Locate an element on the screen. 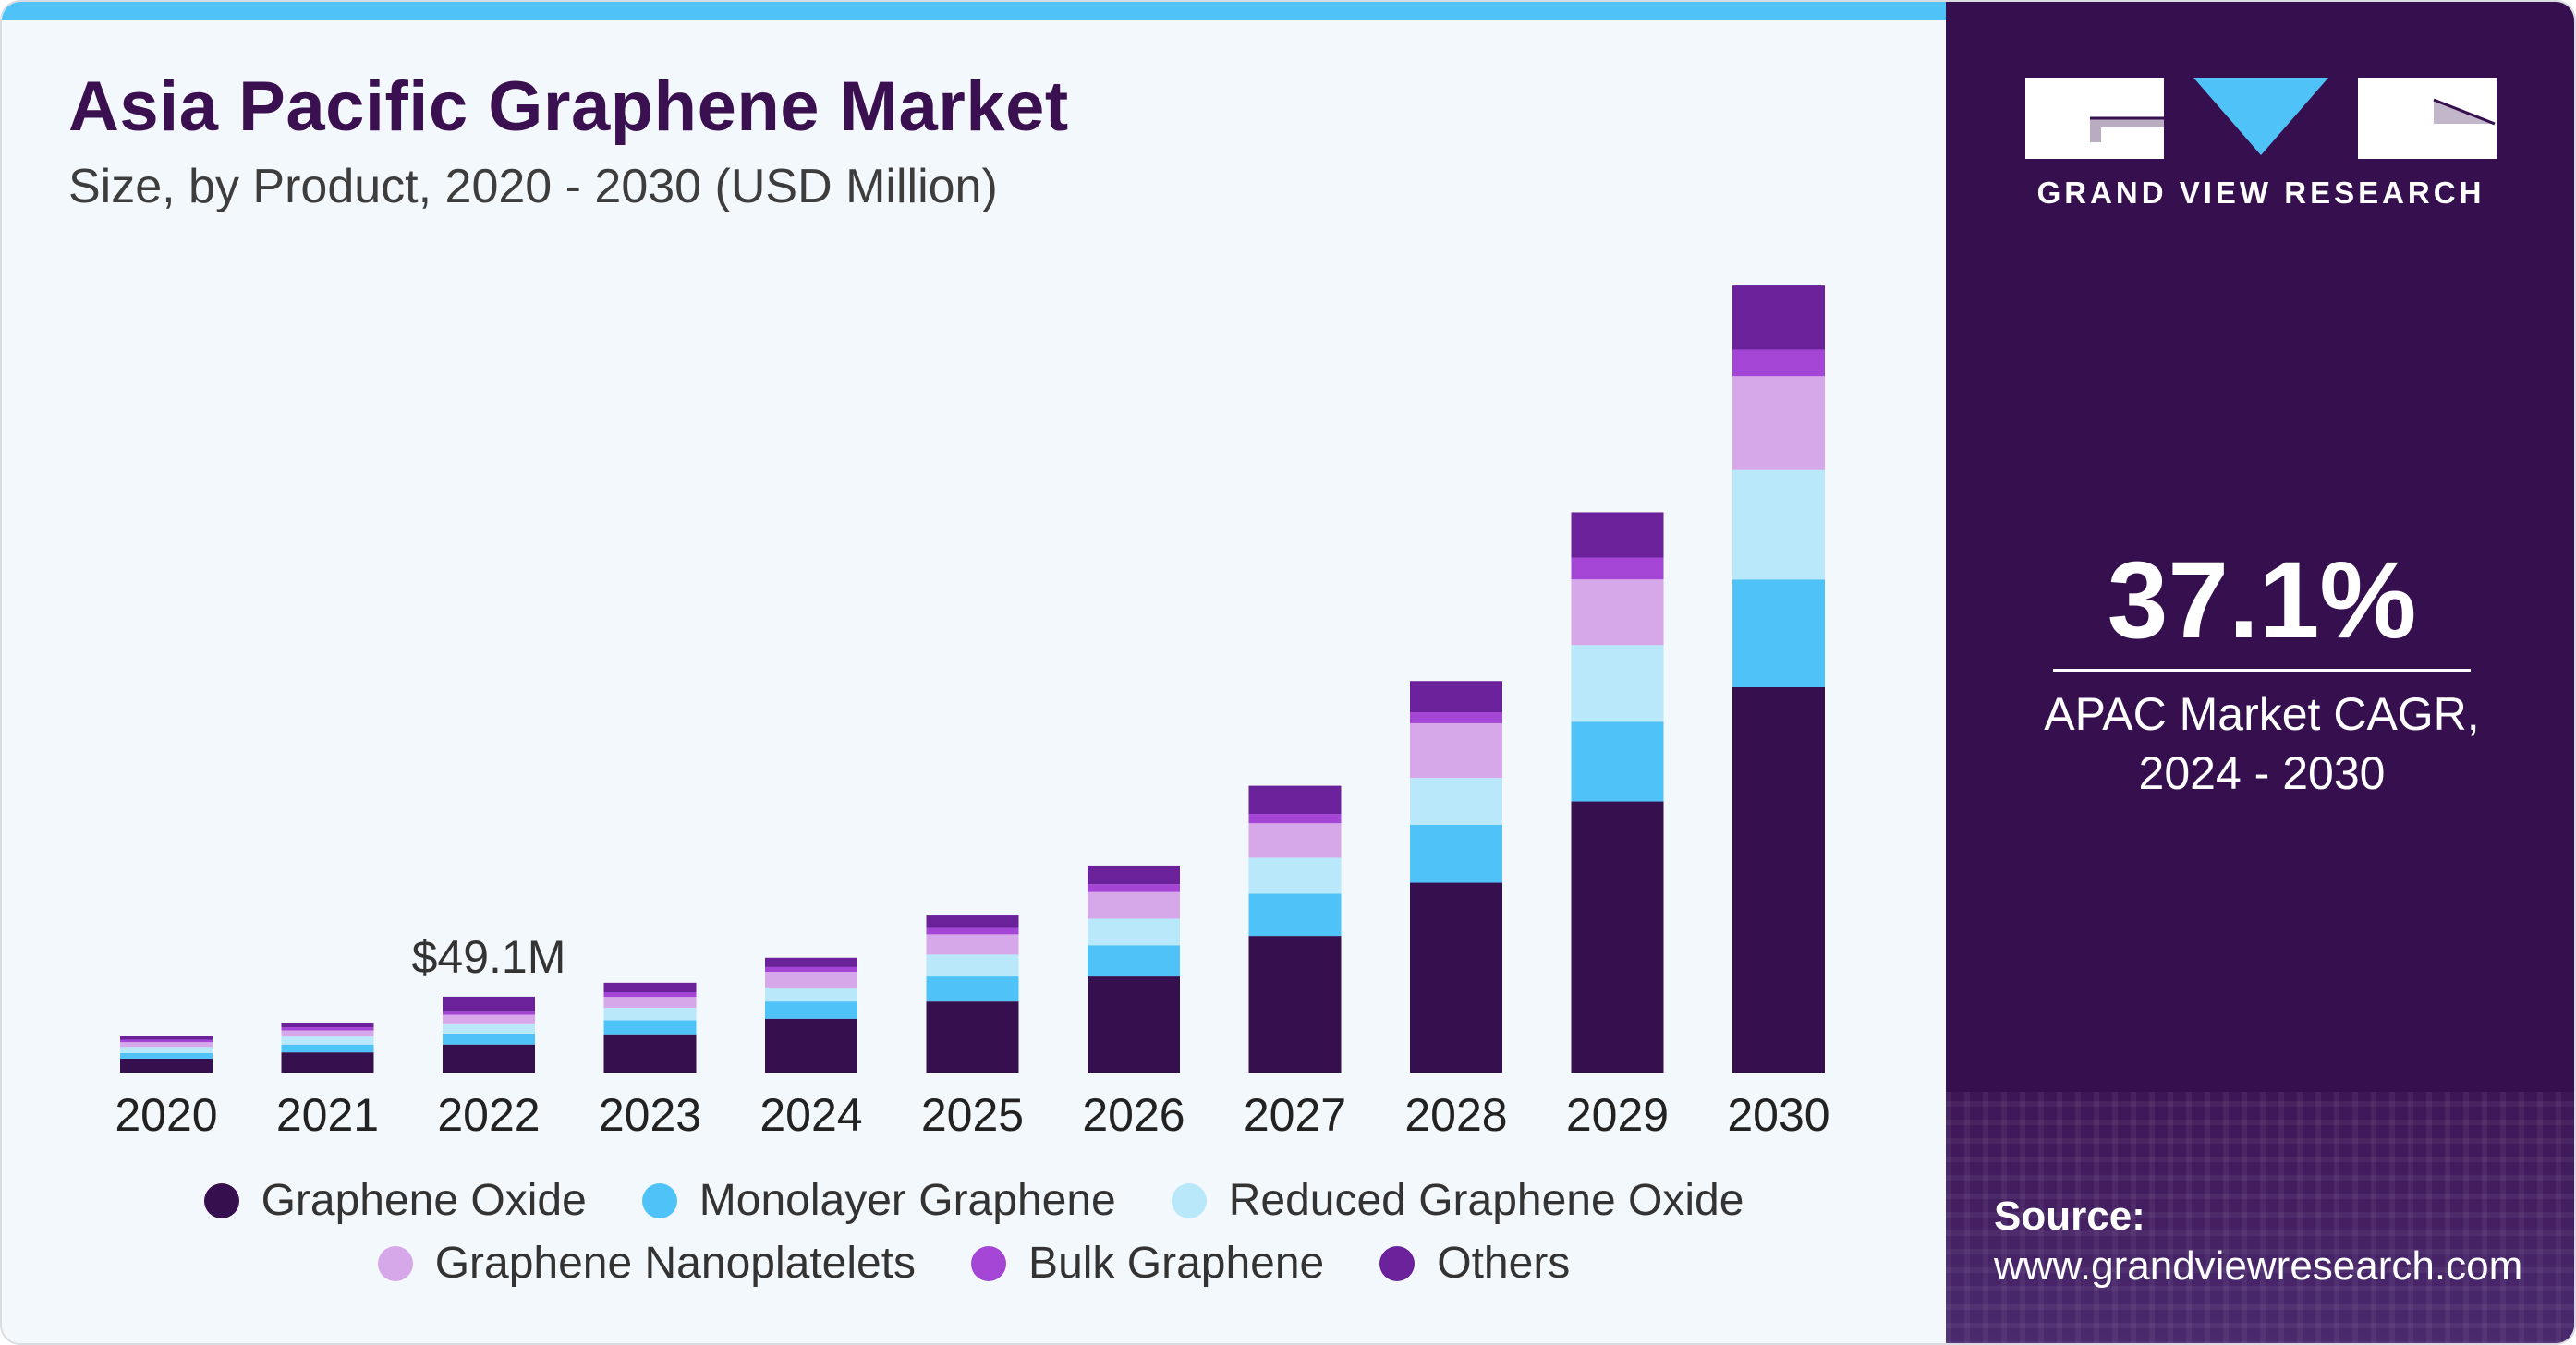 Image resolution: width=2576 pixels, height=1345 pixels. legend-label: Graphene Oxide is located at coordinates (424, 1201).